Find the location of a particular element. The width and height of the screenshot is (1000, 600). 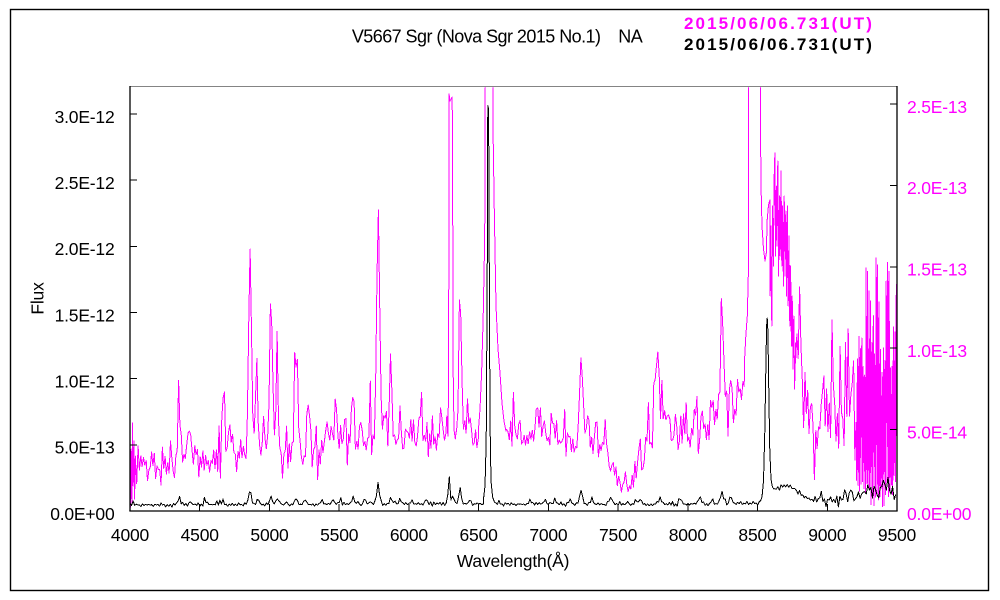

svg-text: 7500 is located at coordinates (618, 535).